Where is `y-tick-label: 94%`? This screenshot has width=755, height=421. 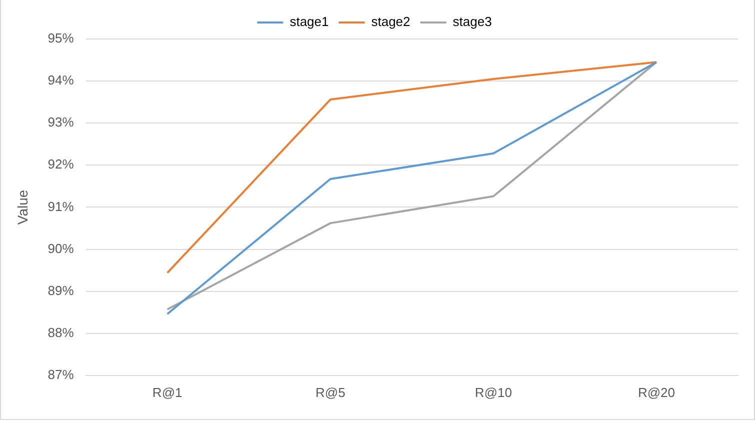 y-tick-label: 94% is located at coordinates (61, 80).